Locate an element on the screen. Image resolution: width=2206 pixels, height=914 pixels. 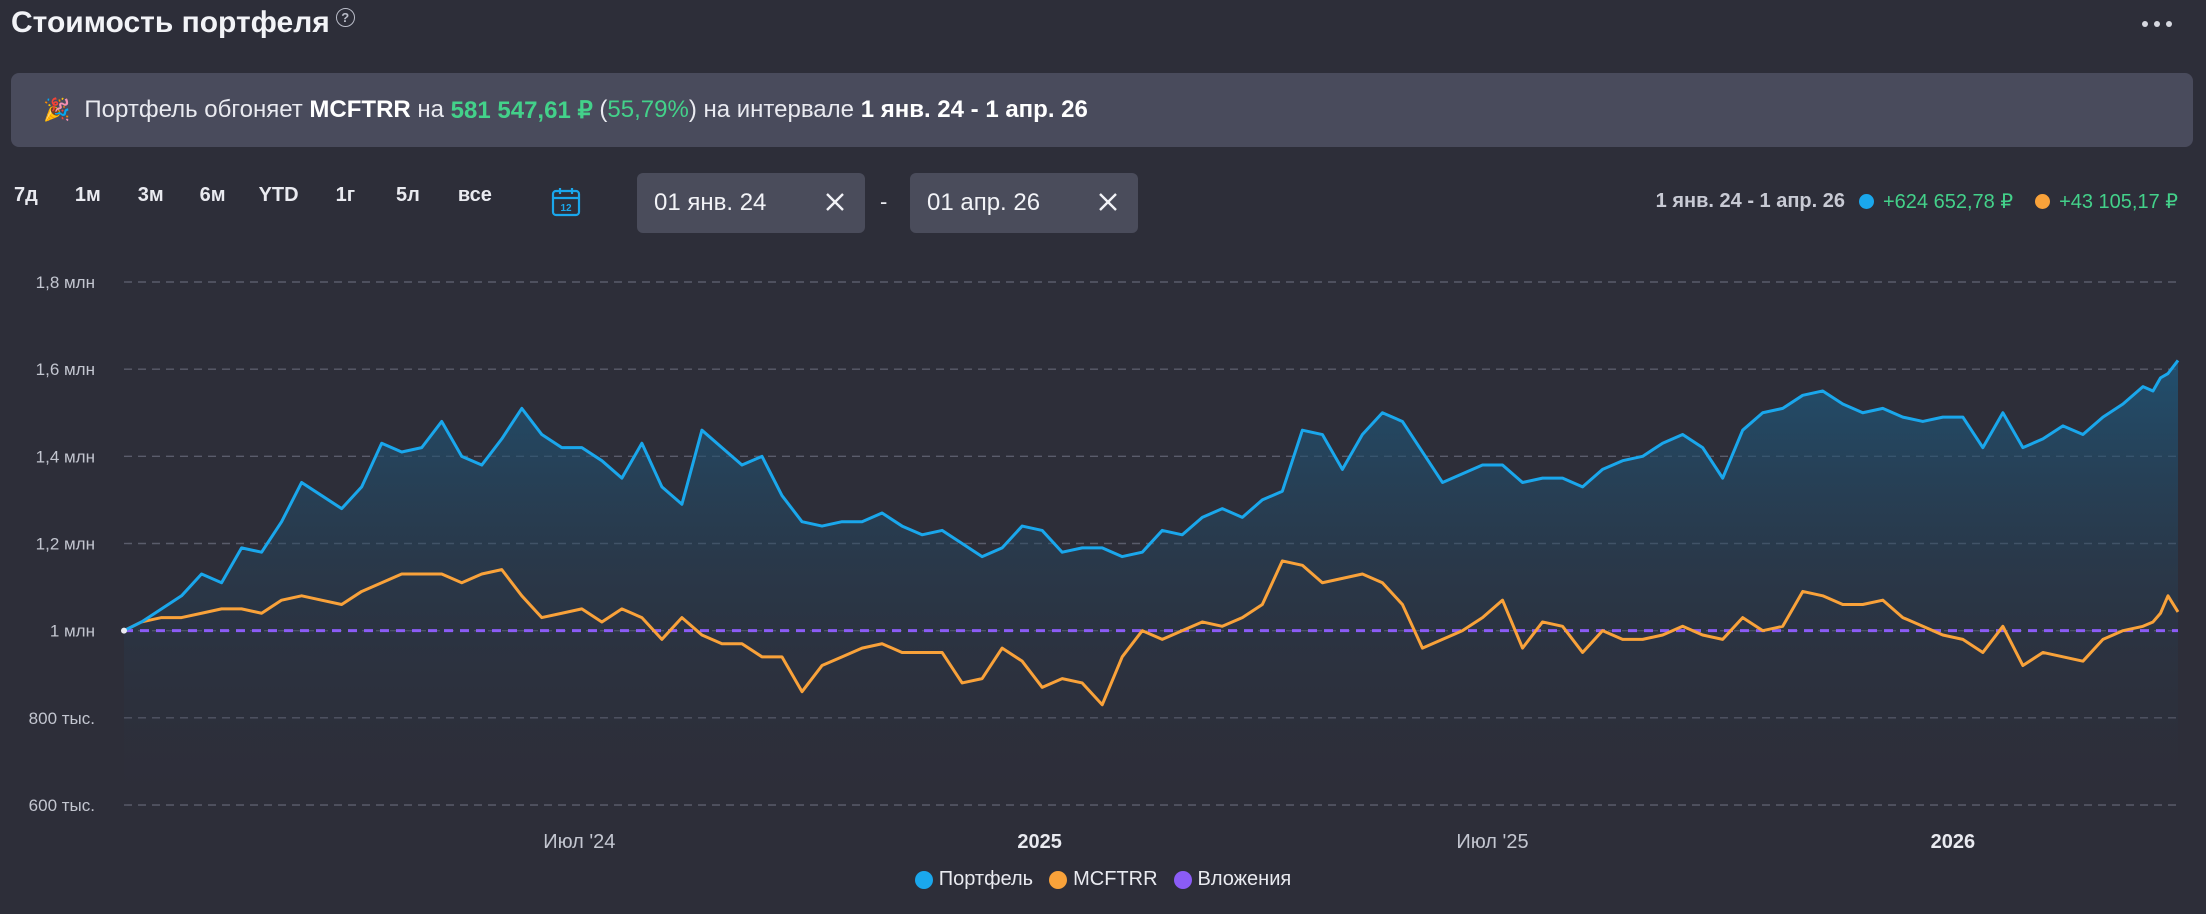
calendar-icon: 12 is located at coordinates (566, 202).